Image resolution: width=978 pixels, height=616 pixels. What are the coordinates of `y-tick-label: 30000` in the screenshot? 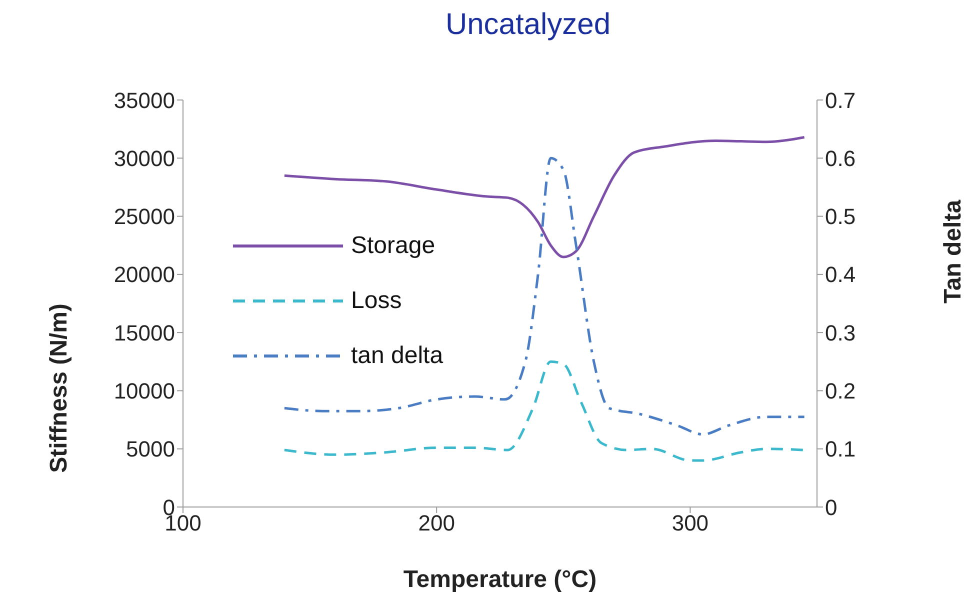 It's located at (144, 158).